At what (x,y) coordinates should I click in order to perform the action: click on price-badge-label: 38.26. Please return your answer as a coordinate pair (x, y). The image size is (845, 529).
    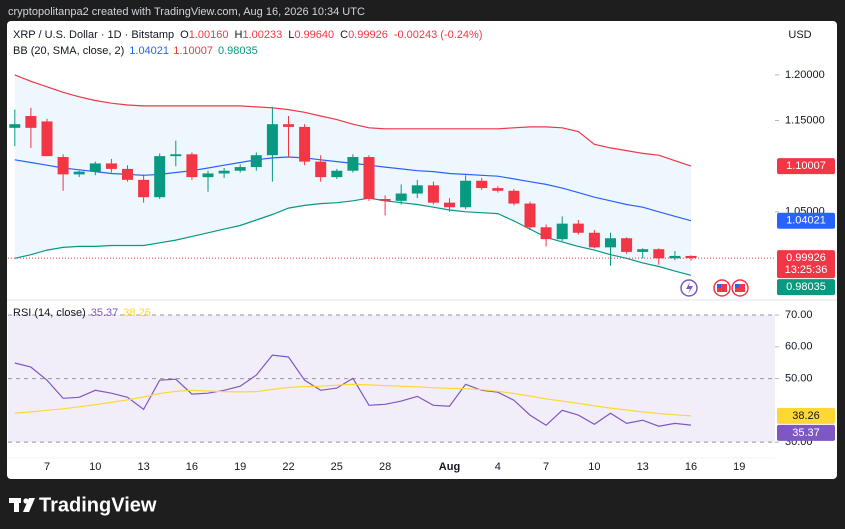
    Looking at the image, I should click on (806, 416).